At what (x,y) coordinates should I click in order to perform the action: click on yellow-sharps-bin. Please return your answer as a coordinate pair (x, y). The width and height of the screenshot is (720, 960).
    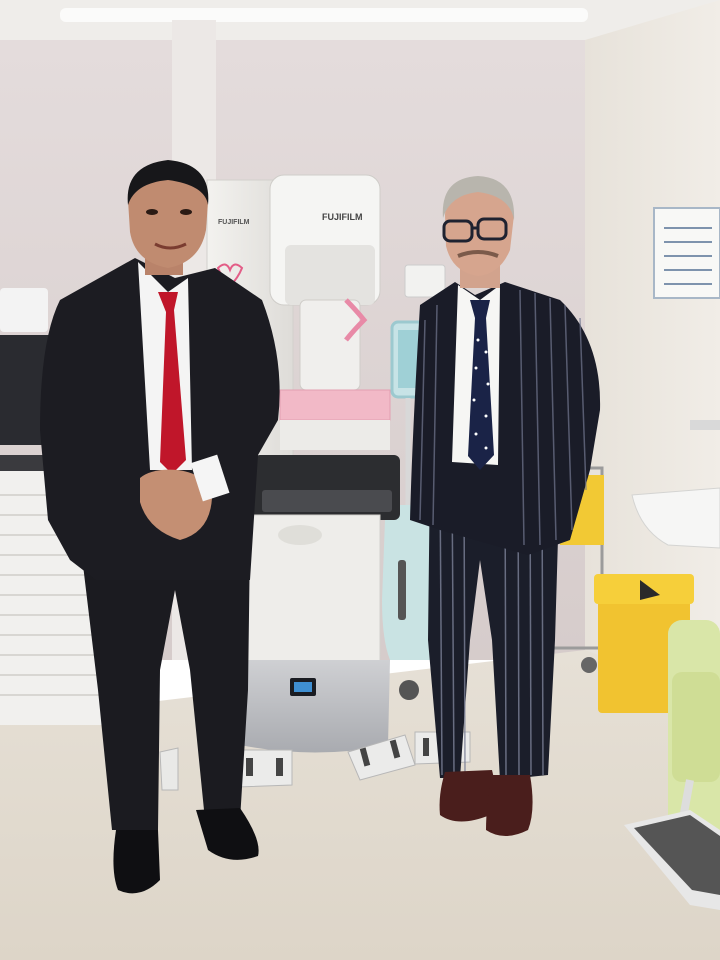
    Looking at the image, I should click on (644, 643).